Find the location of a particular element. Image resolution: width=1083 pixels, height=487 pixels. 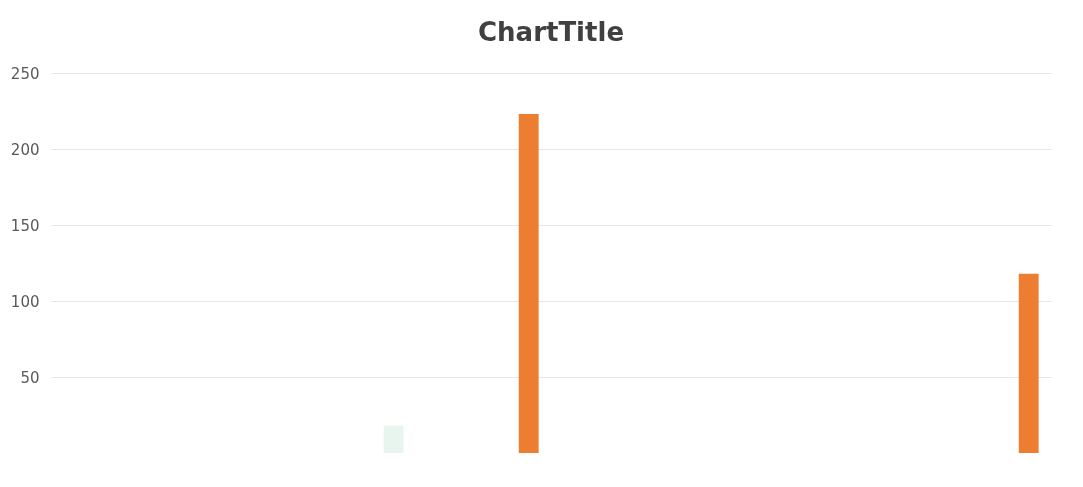

y-tick-label: 50 is located at coordinates (30, 377).